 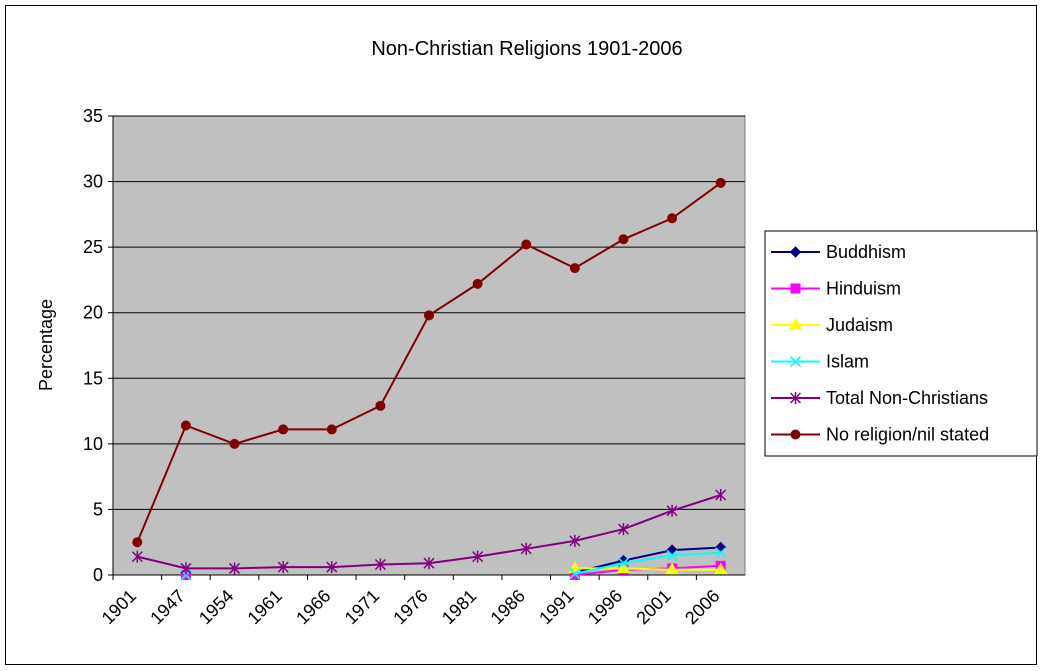 What do you see at coordinates (907, 435) in the screenshot?
I see `legend-label: No religion/nil stated` at bounding box center [907, 435].